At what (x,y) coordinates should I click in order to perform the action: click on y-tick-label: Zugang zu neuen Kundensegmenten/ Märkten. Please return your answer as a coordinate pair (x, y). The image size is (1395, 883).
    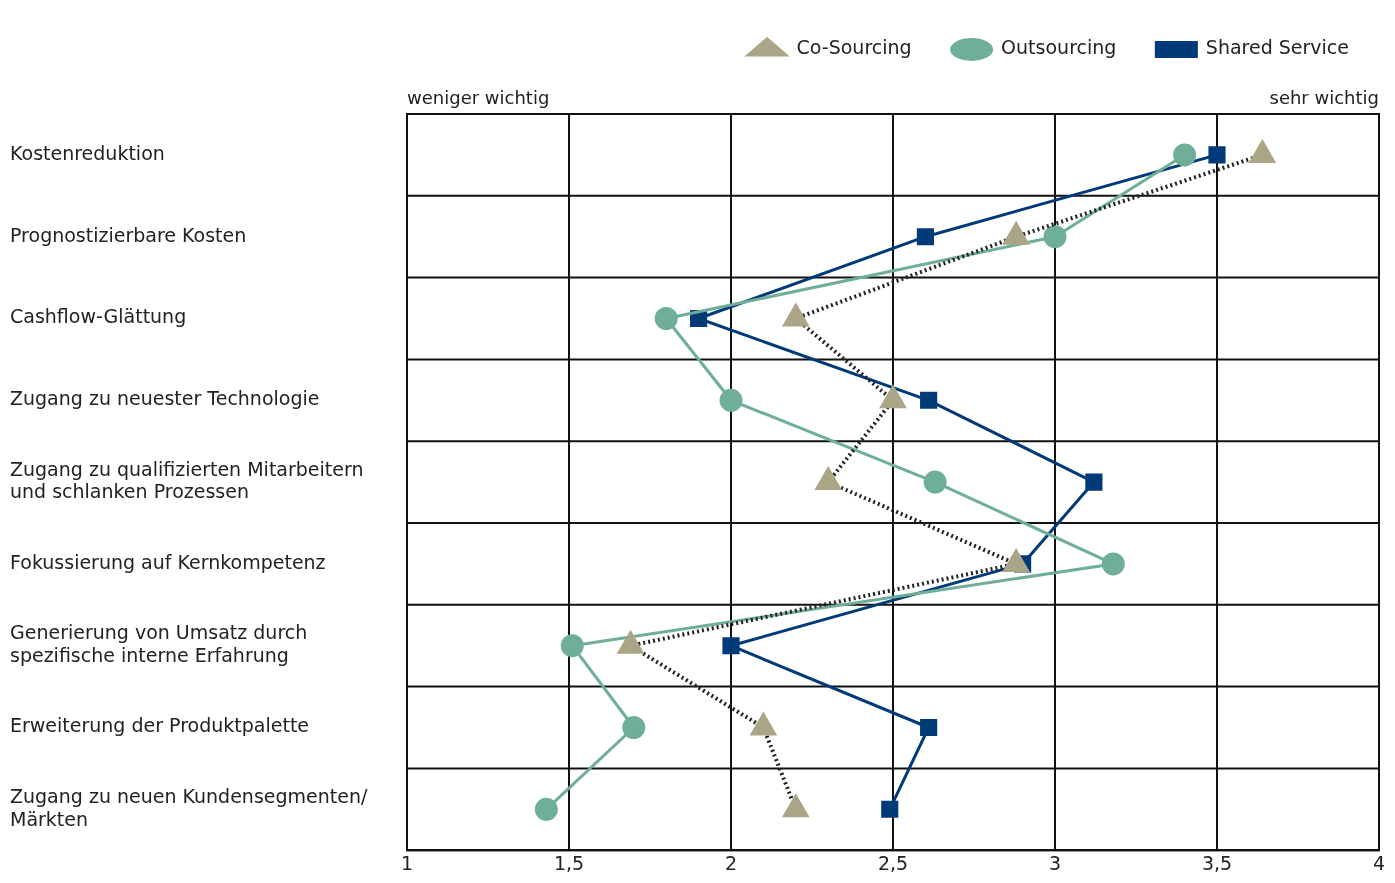
    Looking at the image, I should click on (189, 807).